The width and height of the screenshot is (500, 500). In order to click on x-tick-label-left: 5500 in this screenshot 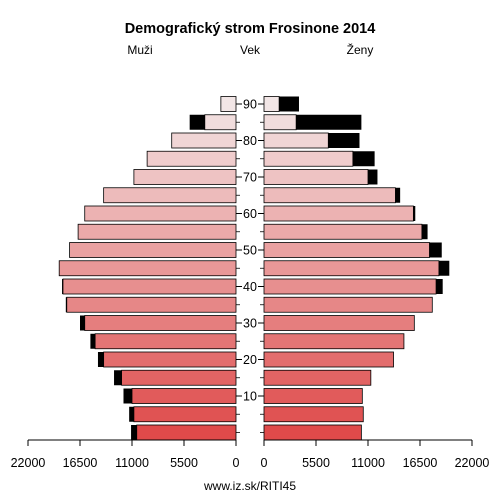, I will do `click(184, 463)`.